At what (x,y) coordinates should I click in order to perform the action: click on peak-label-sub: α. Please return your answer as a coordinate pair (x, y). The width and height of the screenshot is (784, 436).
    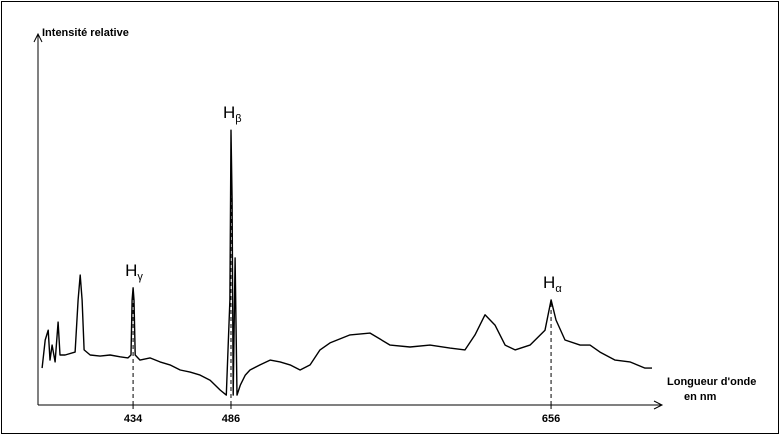
    Looking at the image, I should click on (558, 289).